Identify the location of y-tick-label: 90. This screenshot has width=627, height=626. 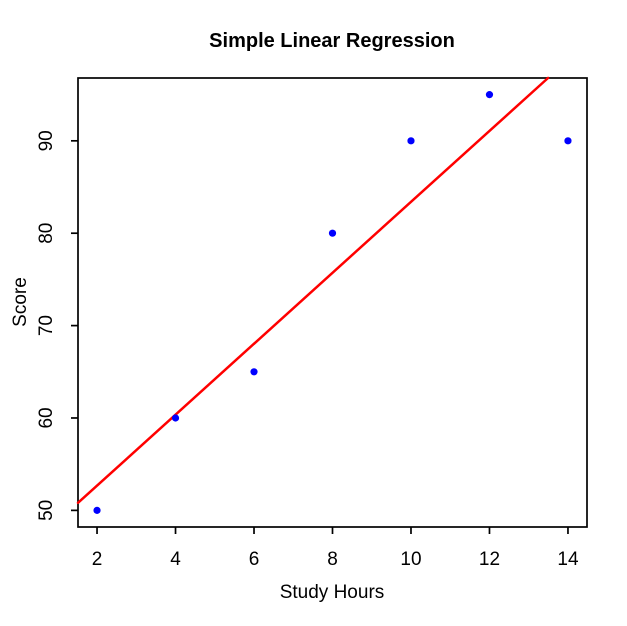
(46, 140).